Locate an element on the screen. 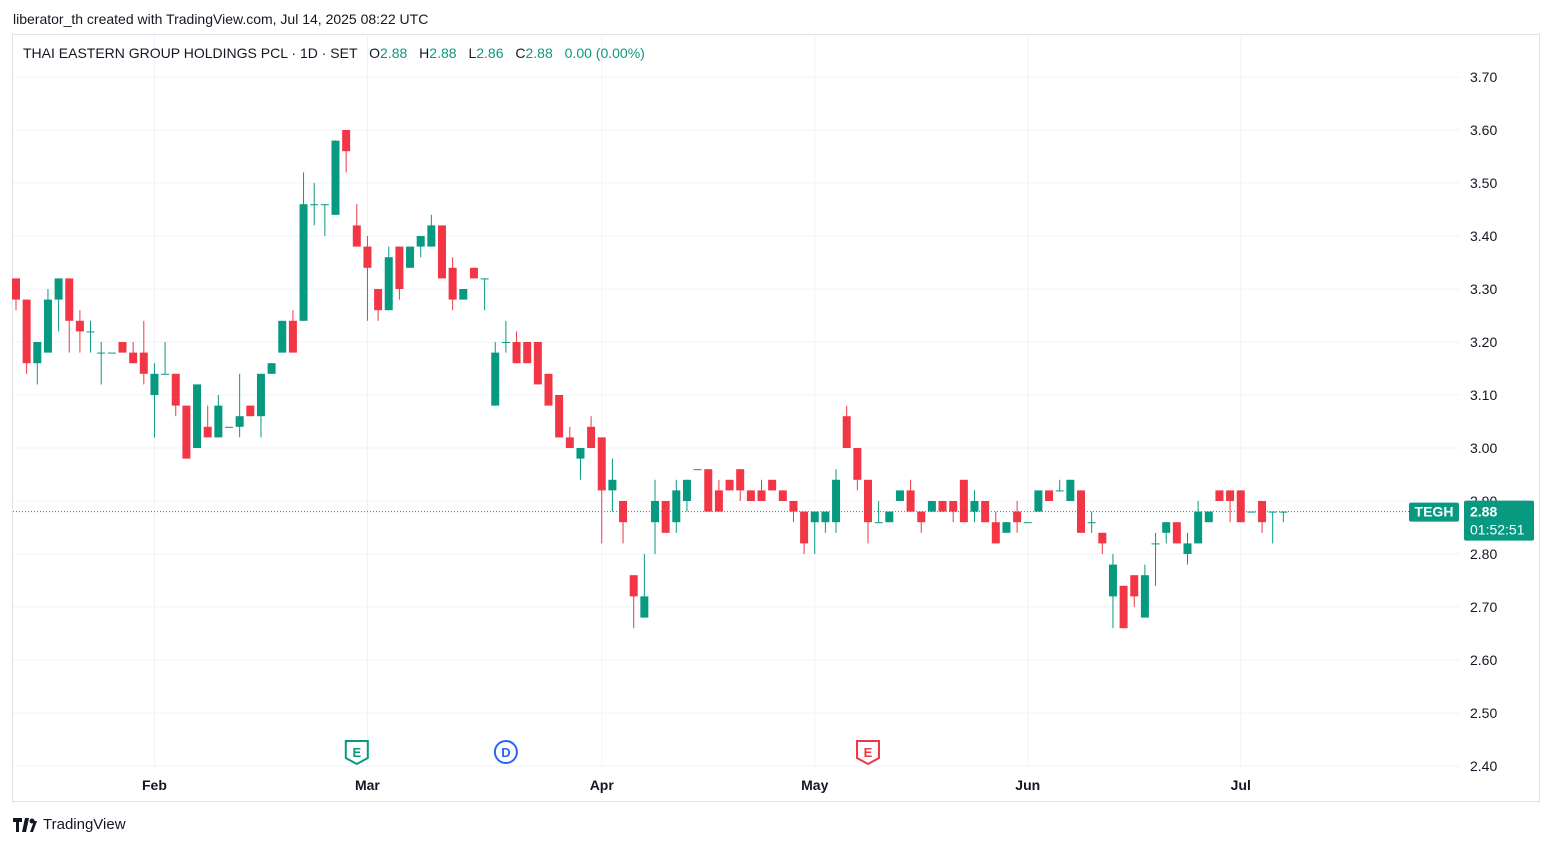  close-label: C is located at coordinates (520, 53).